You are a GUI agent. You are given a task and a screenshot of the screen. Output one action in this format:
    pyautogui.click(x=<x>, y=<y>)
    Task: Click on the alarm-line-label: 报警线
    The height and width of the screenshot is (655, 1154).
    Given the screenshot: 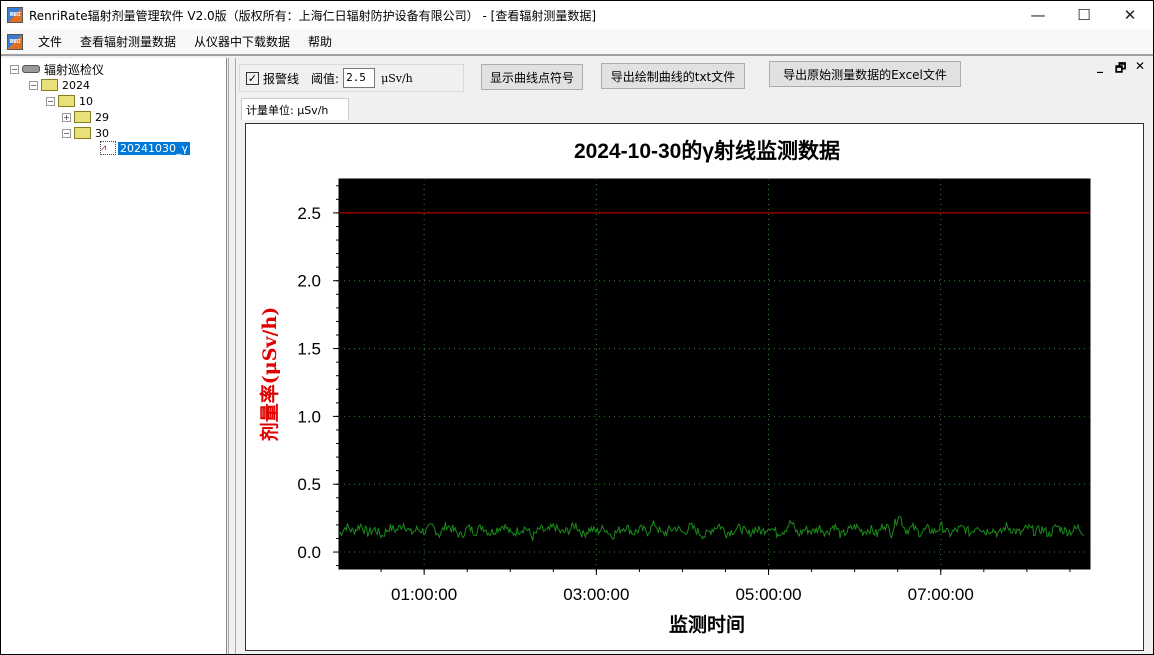 What is the action you would take?
    pyautogui.click(x=281, y=78)
    